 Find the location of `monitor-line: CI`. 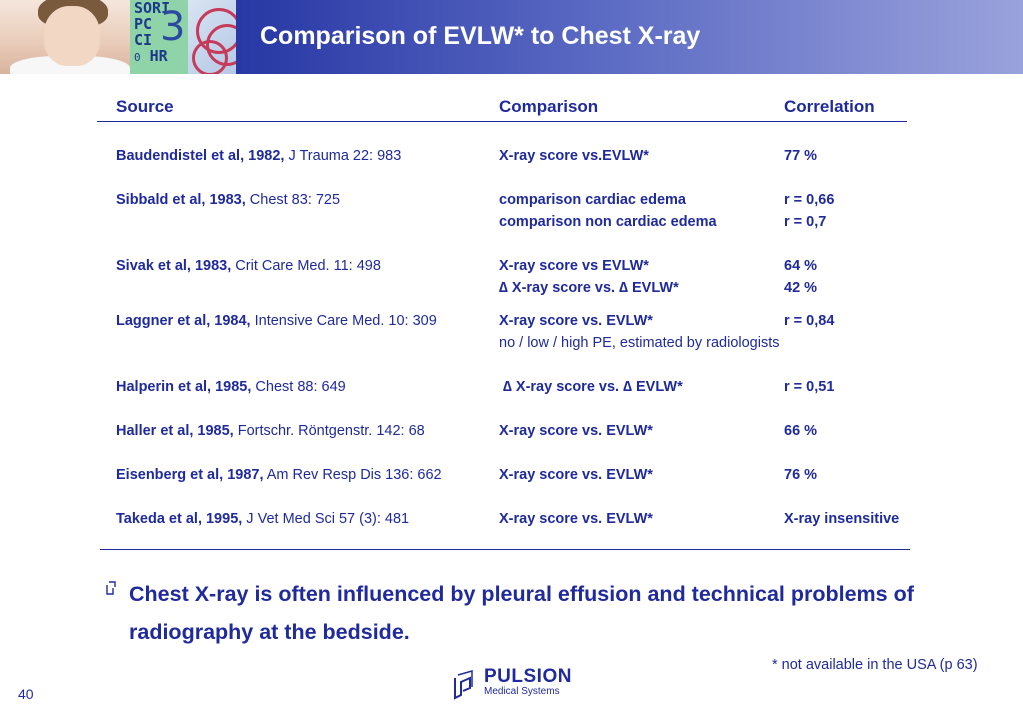

monitor-line: CI is located at coordinates (143, 40).